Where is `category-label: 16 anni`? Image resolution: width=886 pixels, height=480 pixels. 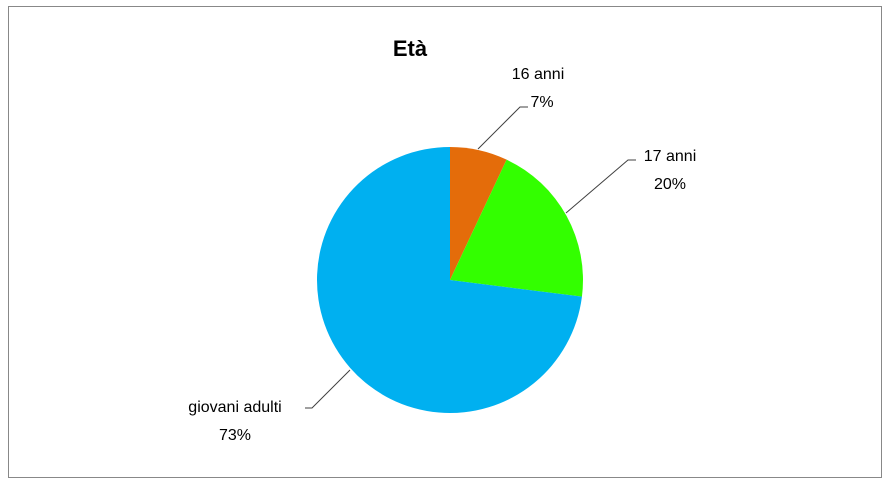 category-label: 16 anni is located at coordinates (538, 74).